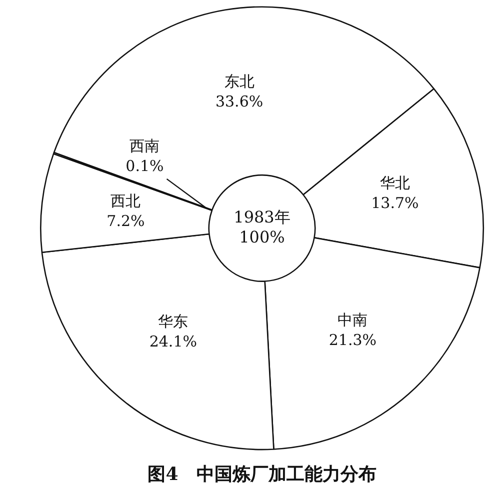 This screenshot has width=500, height=501. I want to click on data-label: 24.1%, so click(173, 341).